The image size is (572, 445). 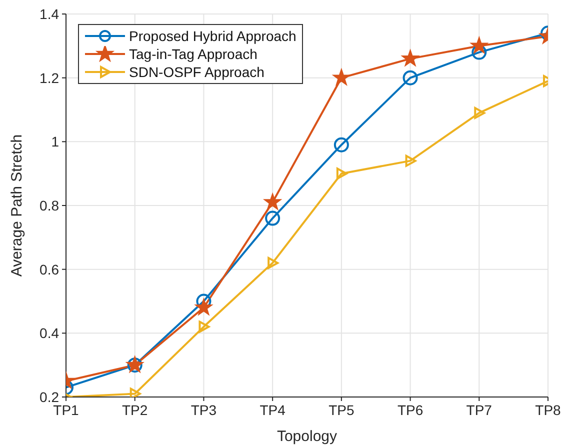 What do you see at coordinates (548, 410) in the screenshot?
I see `x-tick-label: TP8` at bounding box center [548, 410].